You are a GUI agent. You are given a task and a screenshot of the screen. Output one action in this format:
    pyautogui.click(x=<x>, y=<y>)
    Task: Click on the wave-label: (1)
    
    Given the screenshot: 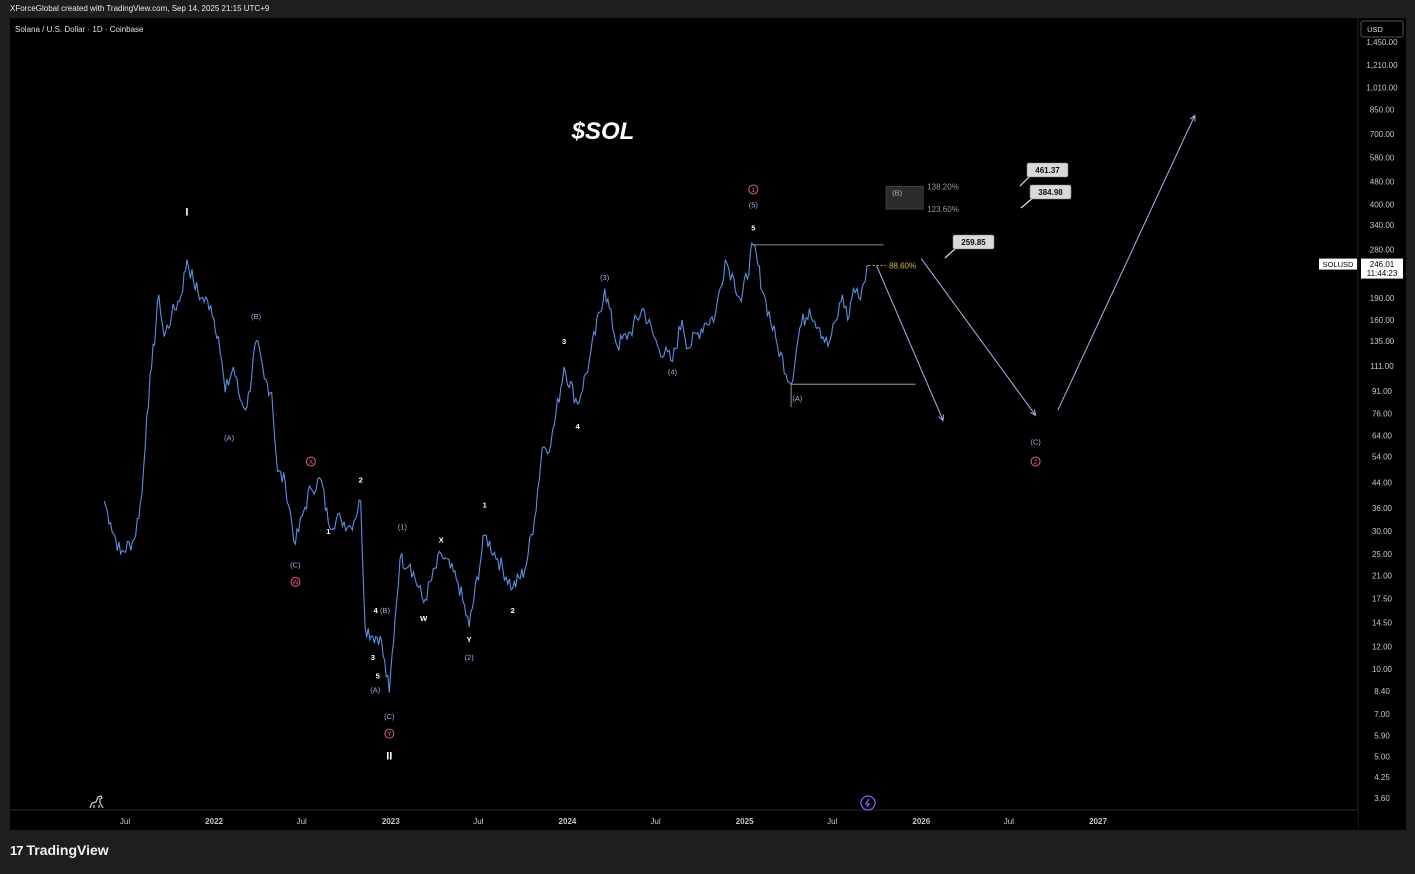 What is the action you would take?
    pyautogui.click(x=403, y=527)
    